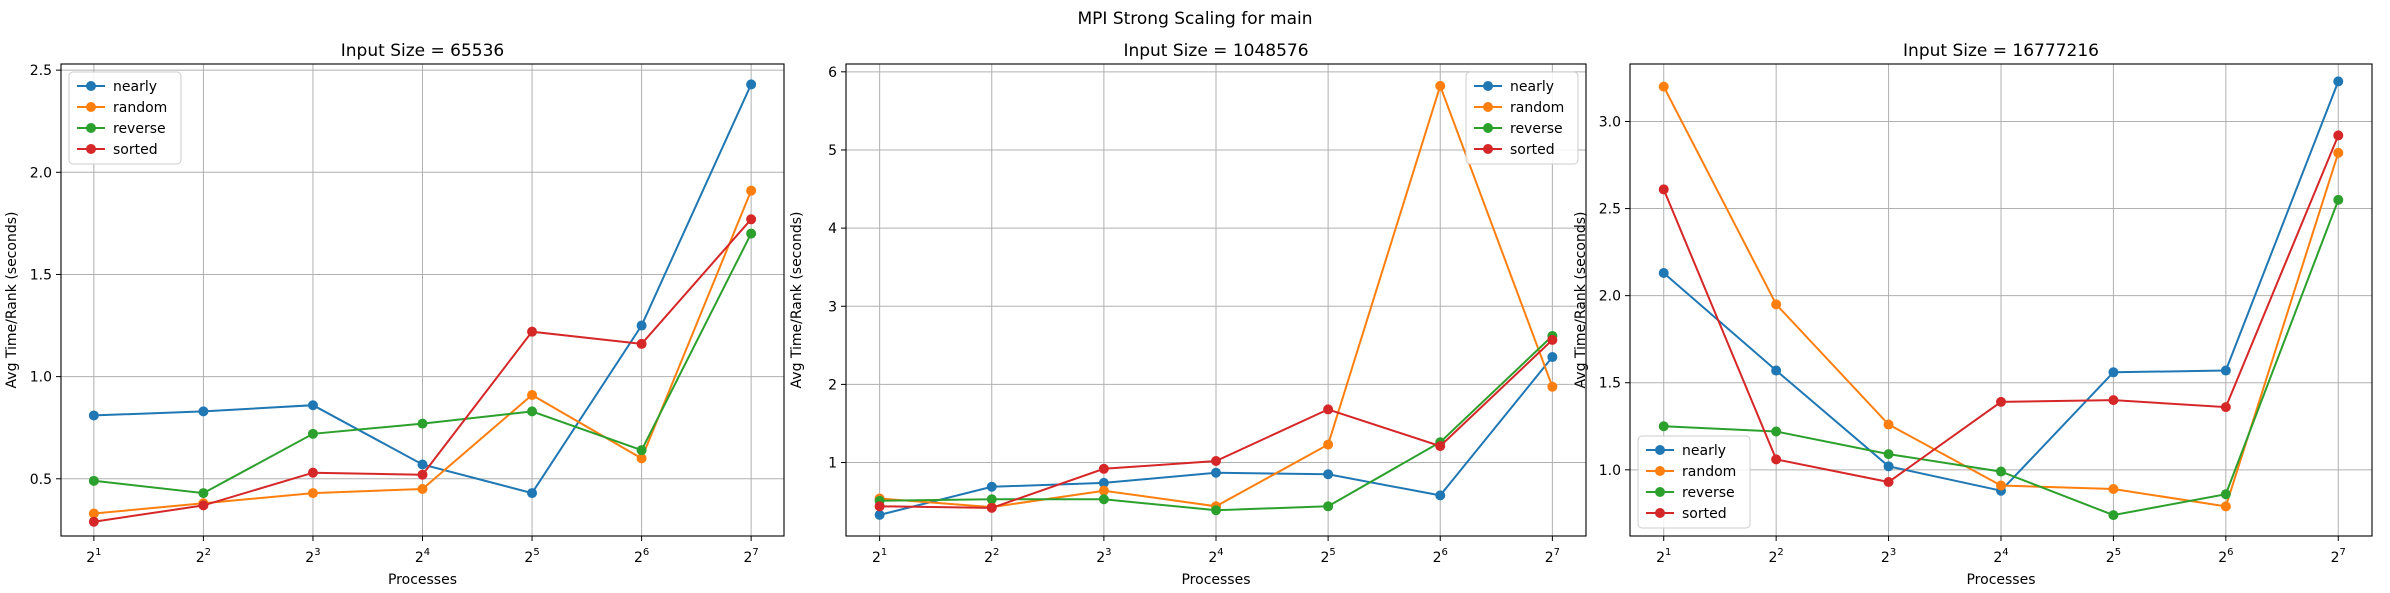 This screenshot has width=2390, height=593. Describe the element at coordinates (832, 151) in the screenshot. I see `y-tick-label: 5` at that location.